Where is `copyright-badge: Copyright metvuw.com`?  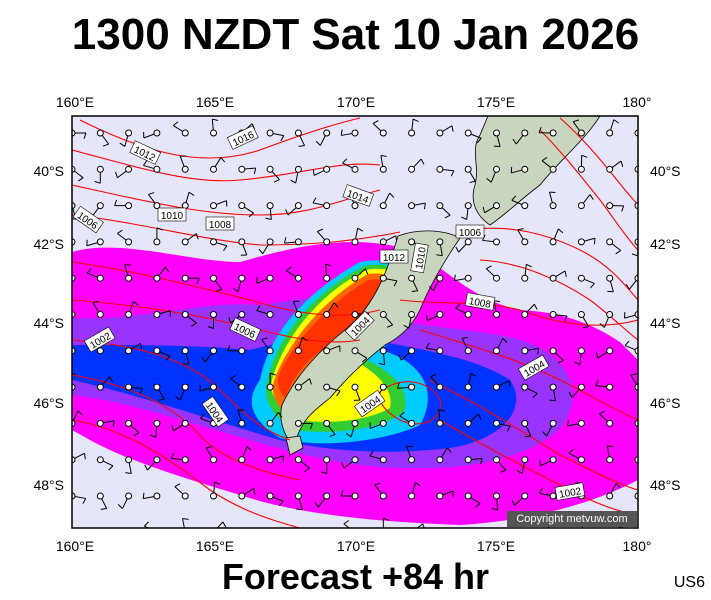 copyright-badge: Copyright metvuw.com is located at coordinates (572, 519).